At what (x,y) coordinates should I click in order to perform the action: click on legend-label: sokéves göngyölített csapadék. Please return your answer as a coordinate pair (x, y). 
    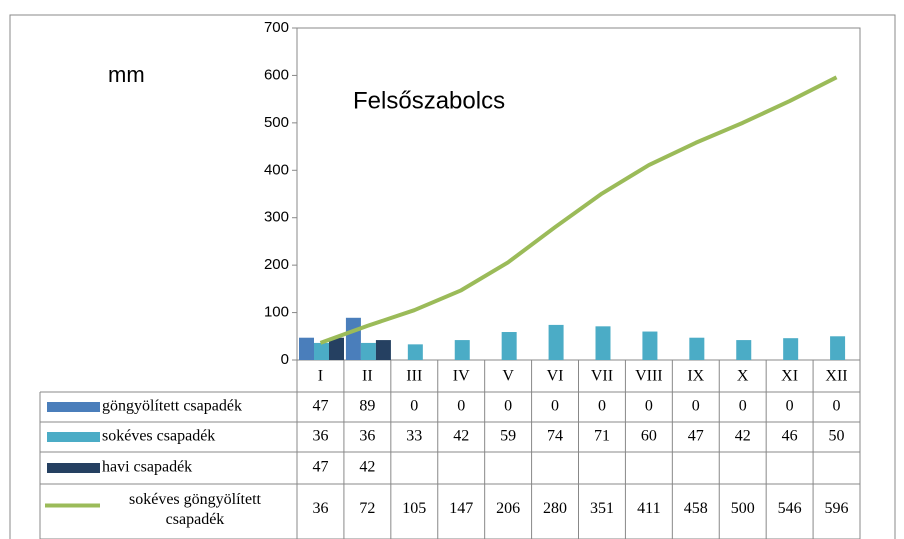
    Looking at the image, I should click on (195, 509).